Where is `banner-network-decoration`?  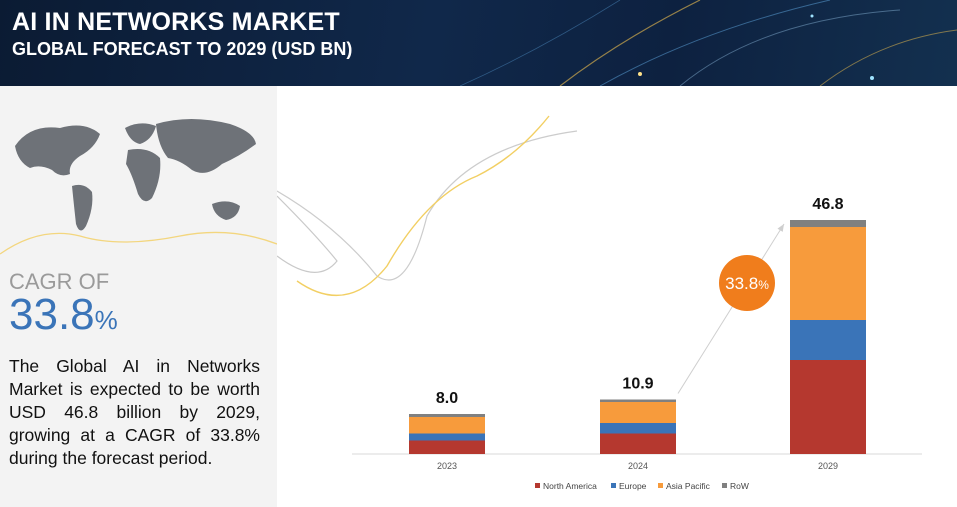 banner-network-decoration is located at coordinates (708, 43).